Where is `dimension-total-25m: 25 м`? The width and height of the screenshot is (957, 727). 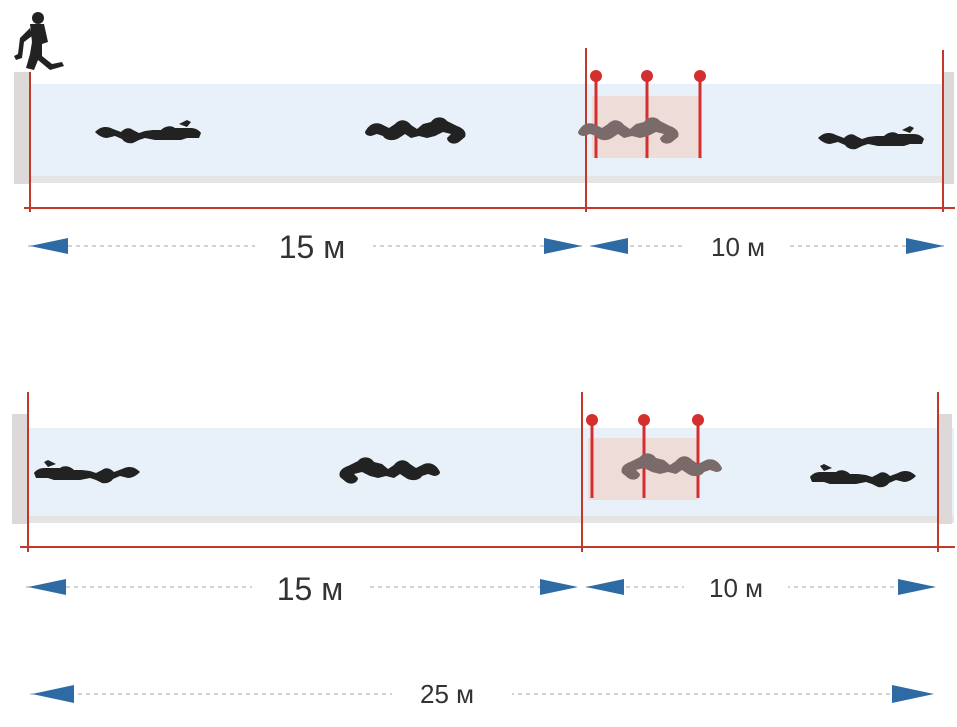 dimension-total-25m: 25 м is located at coordinates (482, 695).